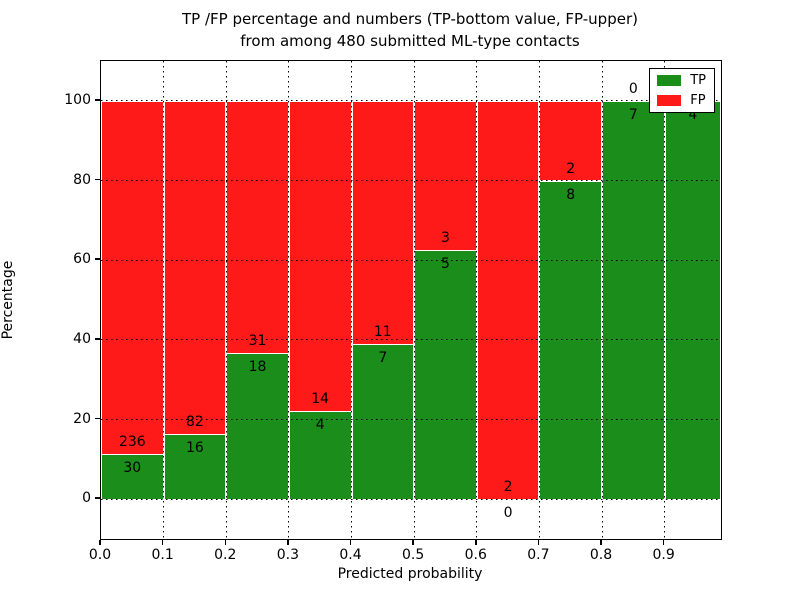 The height and width of the screenshot is (600, 800). Describe the element at coordinates (682, 90) in the screenshot. I see `legend: TP FP` at that location.